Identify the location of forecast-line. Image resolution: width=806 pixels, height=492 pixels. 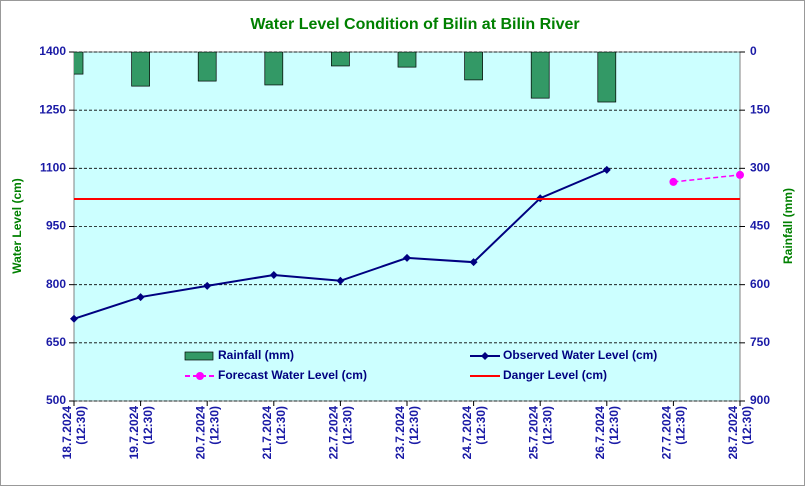
(707, 178).